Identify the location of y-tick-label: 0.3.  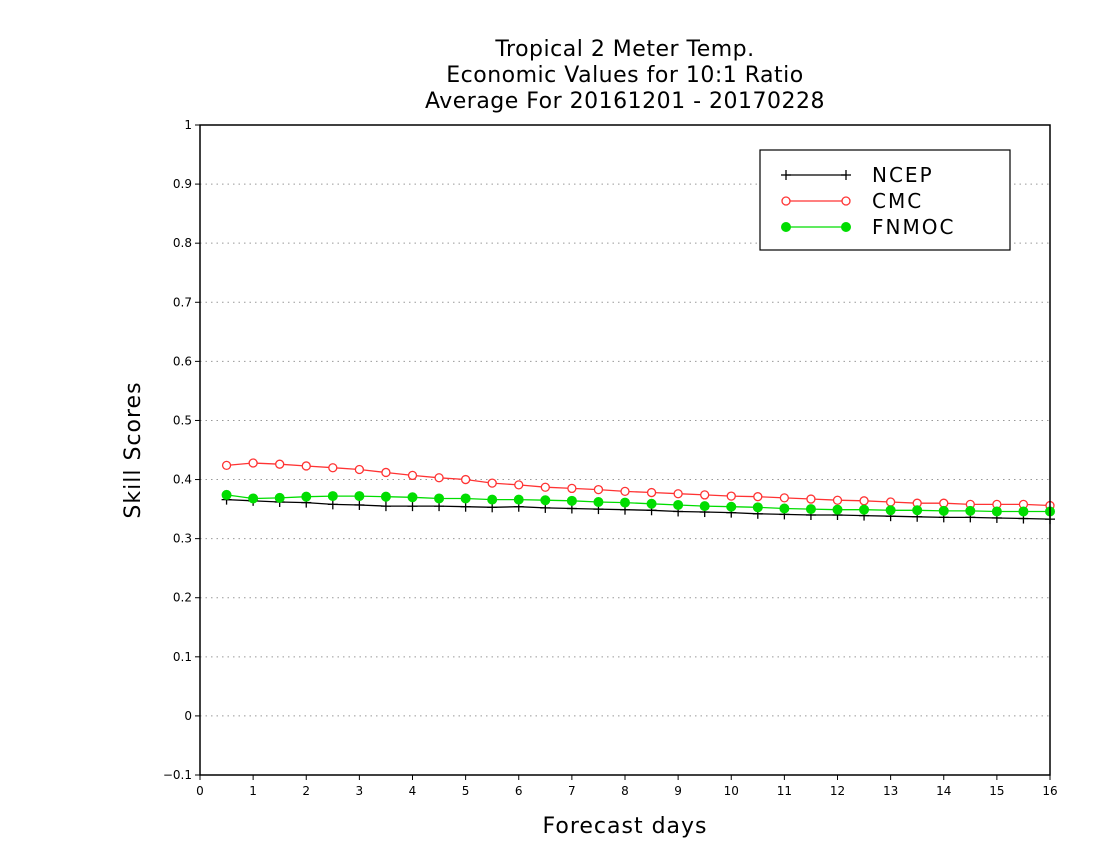
(182, 539).